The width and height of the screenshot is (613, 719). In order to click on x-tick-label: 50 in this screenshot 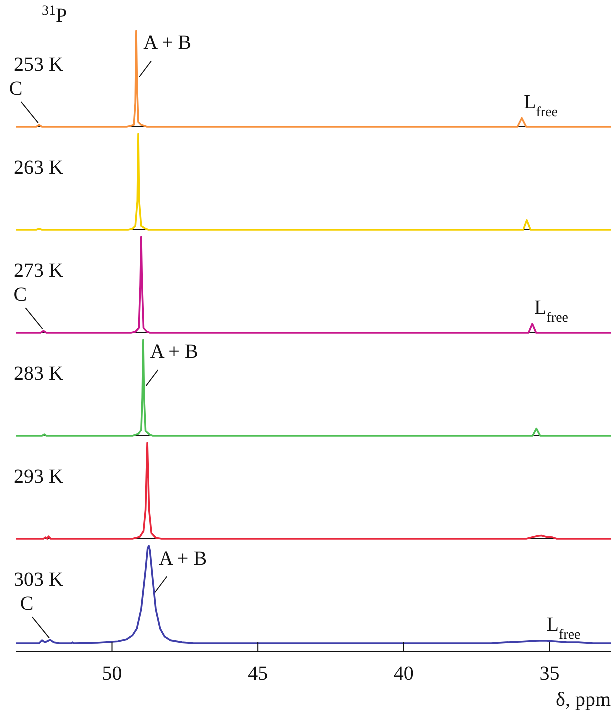, I will do `click(112, 674)`.